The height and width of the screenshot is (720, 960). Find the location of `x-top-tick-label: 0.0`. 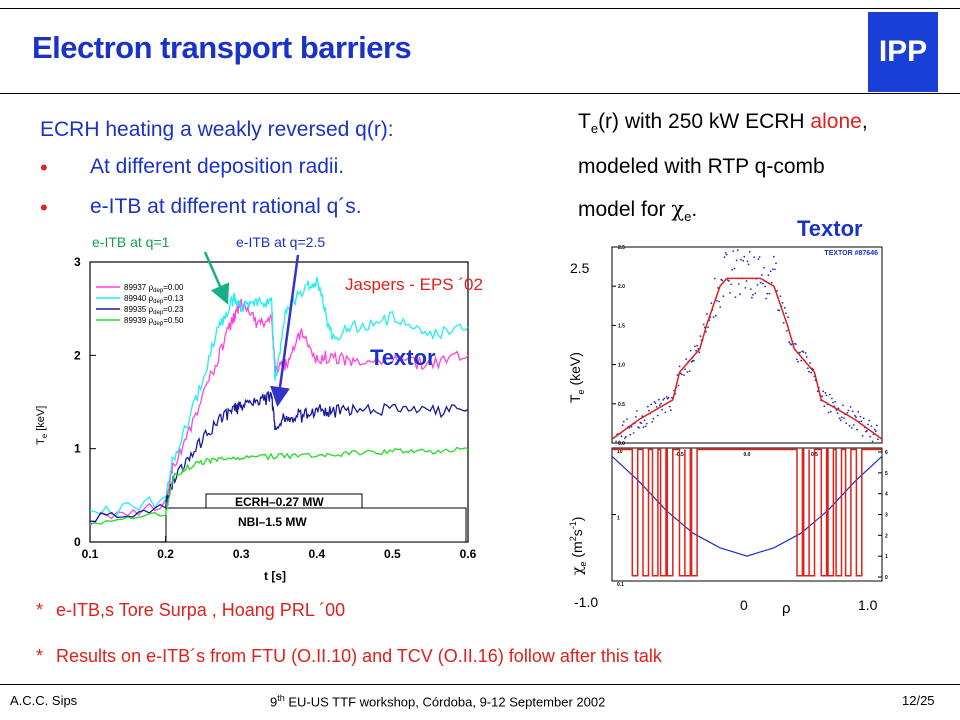

x-top-tick-label: 0.0 is located at coordinates (747, 455).